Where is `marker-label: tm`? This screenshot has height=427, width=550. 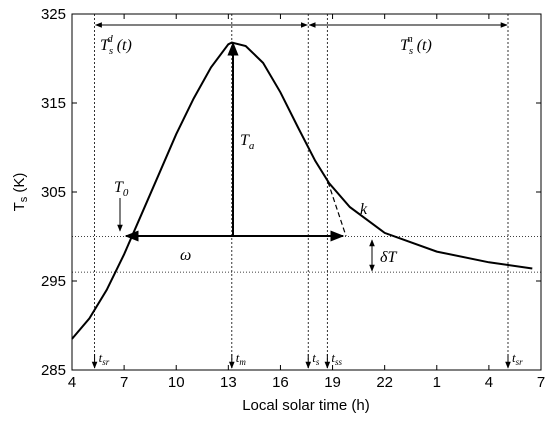
marker-label: tm is located at coordinates (241, 358).